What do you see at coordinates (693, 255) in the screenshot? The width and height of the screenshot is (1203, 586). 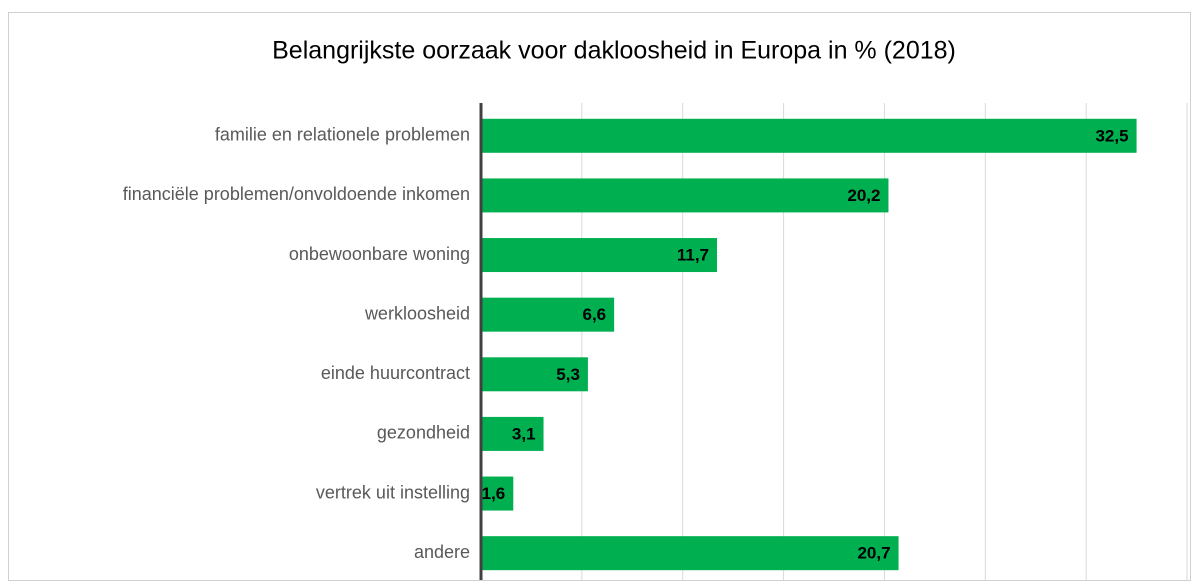 I see `data-label: 11,7` at bounding box center [693, 255].